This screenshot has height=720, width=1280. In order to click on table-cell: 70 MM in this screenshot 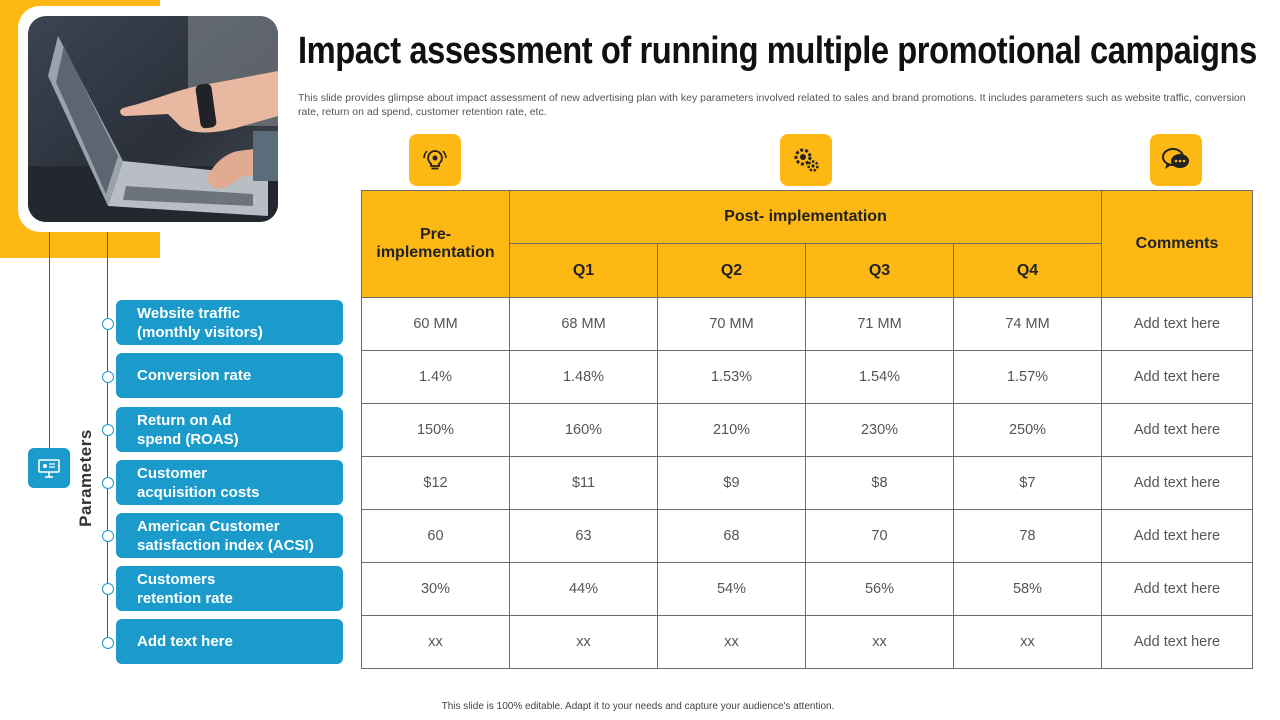, I will do `click(731, 324)`.